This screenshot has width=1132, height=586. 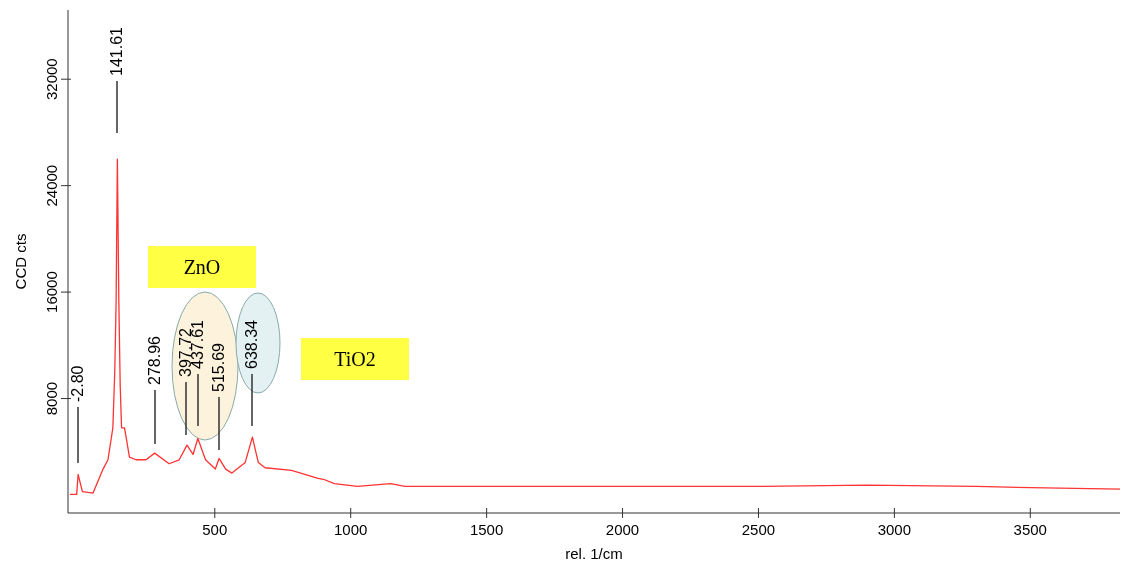 I want to click on annotation: 141.61, so click(x=116, y=51).